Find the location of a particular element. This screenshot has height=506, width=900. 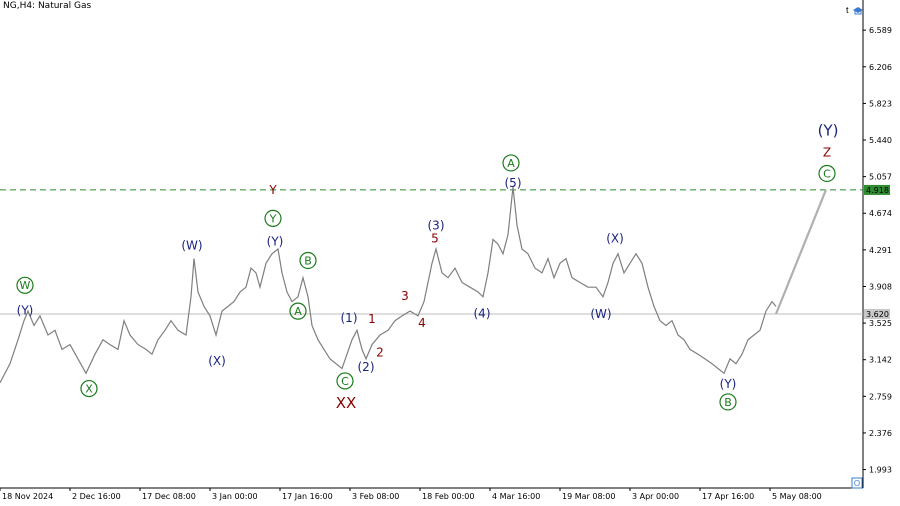

trade-icon: t is located at coordinates (847, 10).